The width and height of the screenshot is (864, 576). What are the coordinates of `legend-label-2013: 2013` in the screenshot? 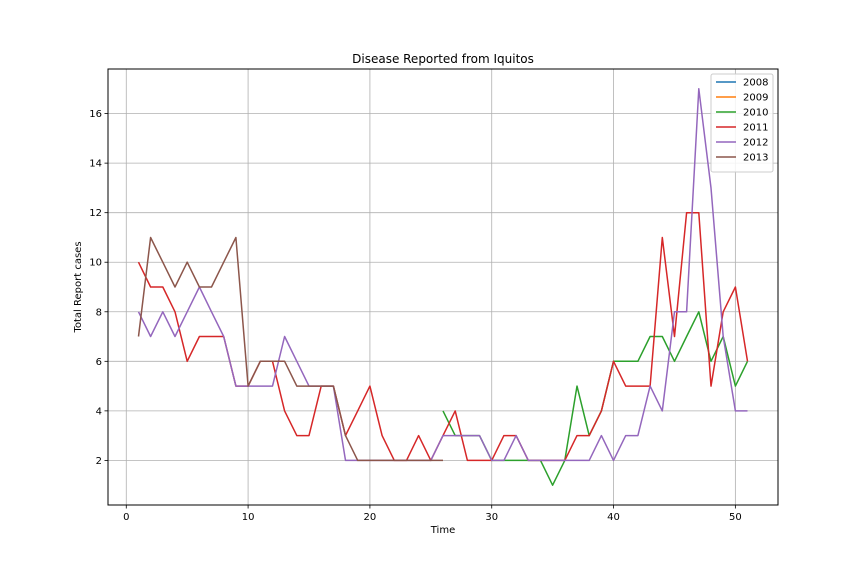 It's located at (755, 158).